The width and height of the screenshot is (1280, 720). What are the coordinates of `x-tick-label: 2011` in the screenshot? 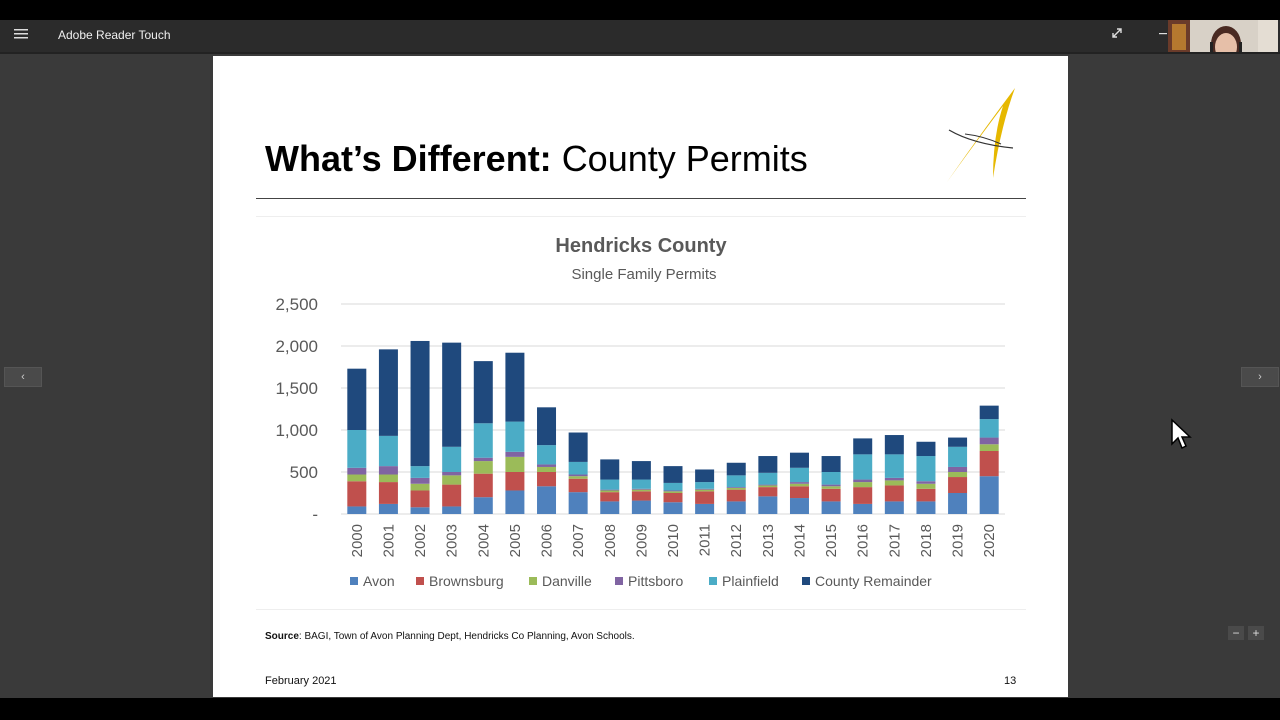 It's located at (705, 540).